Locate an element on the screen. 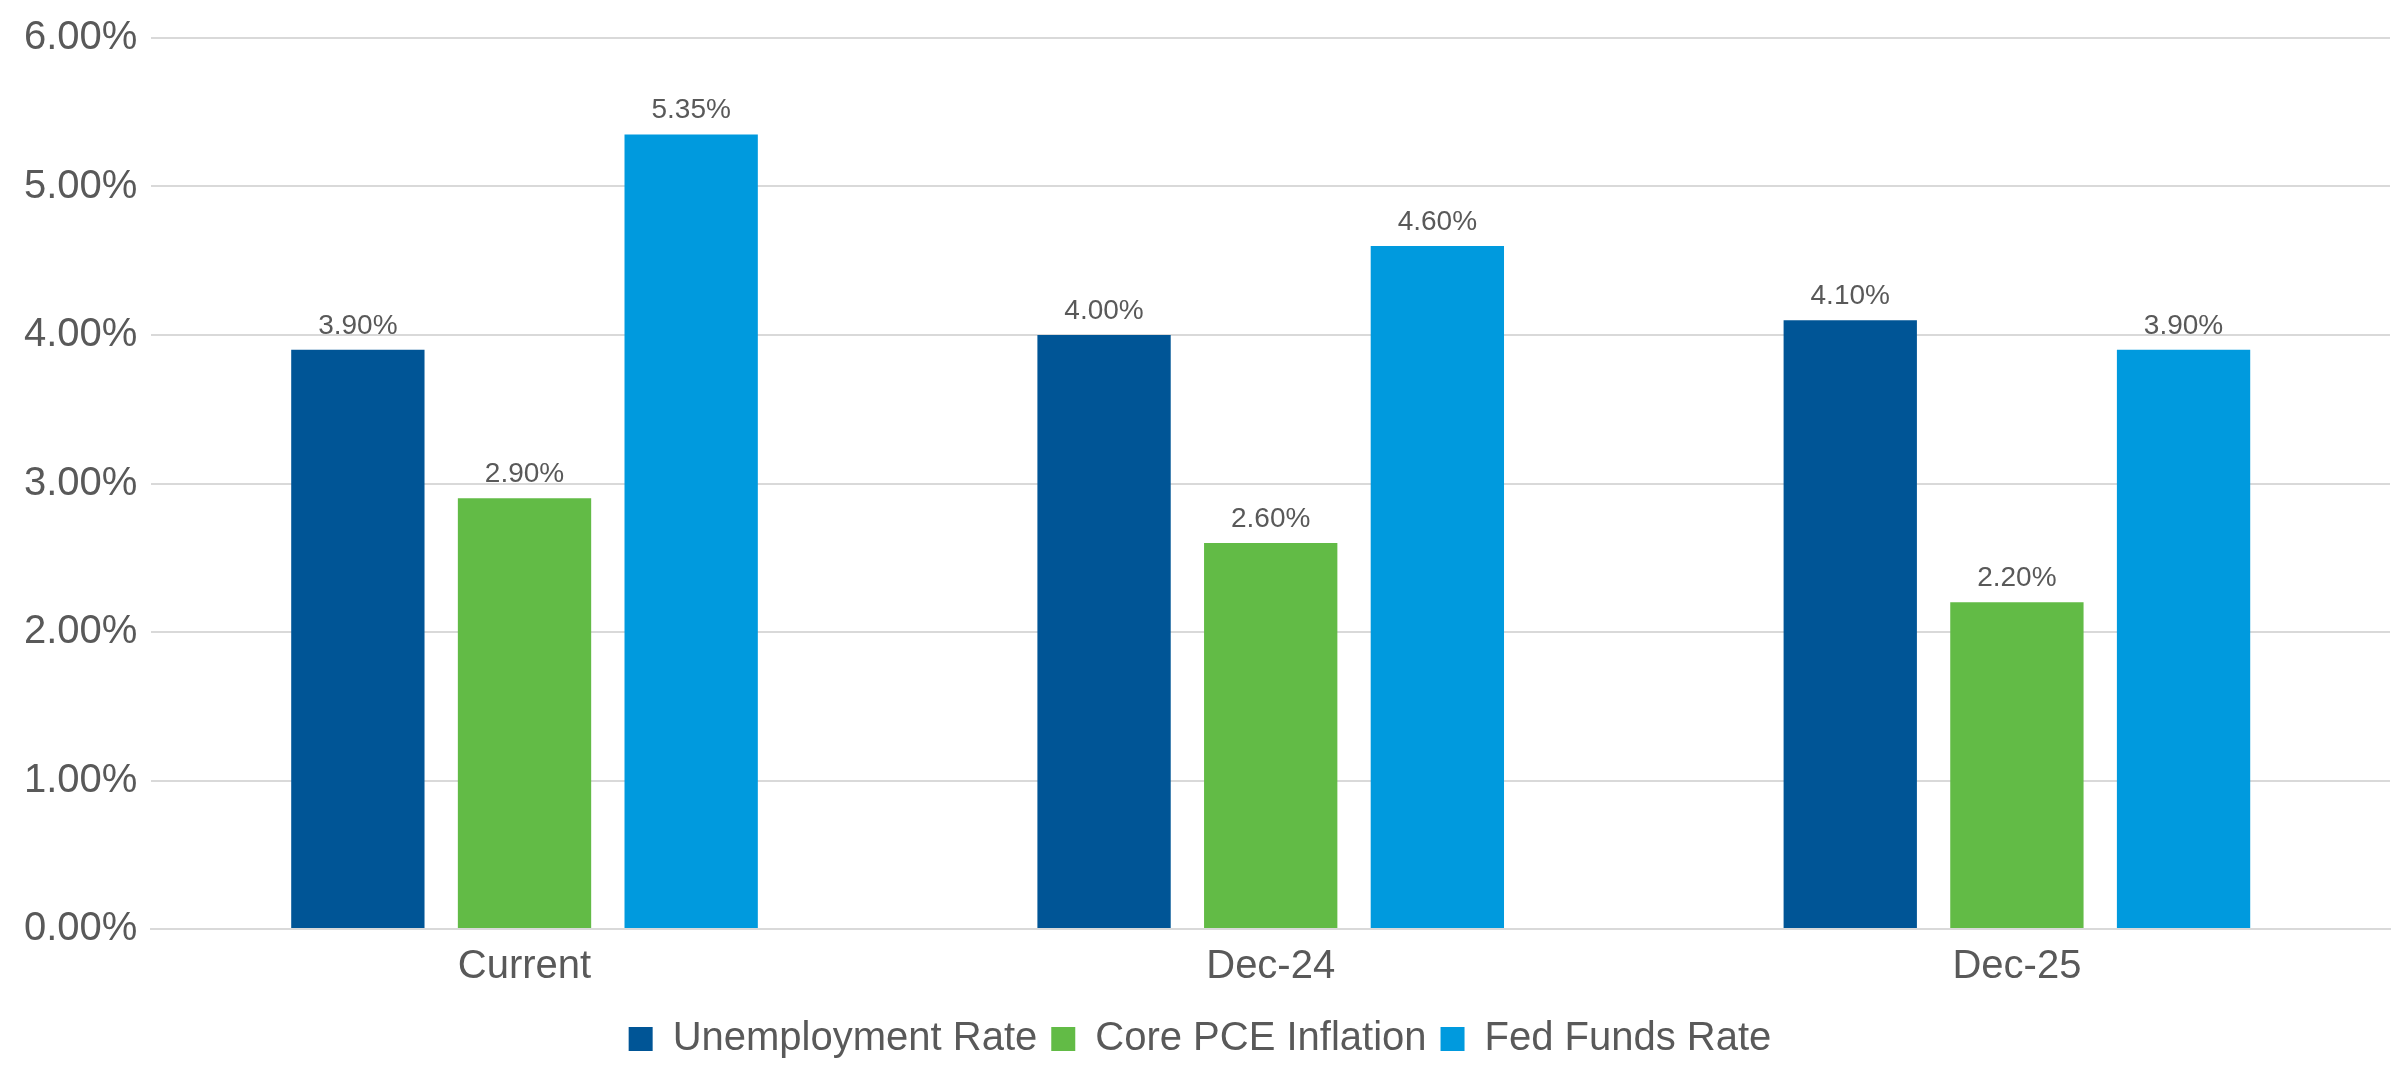  y-tick-label: 5.00% is located at coordinates (81, 183).